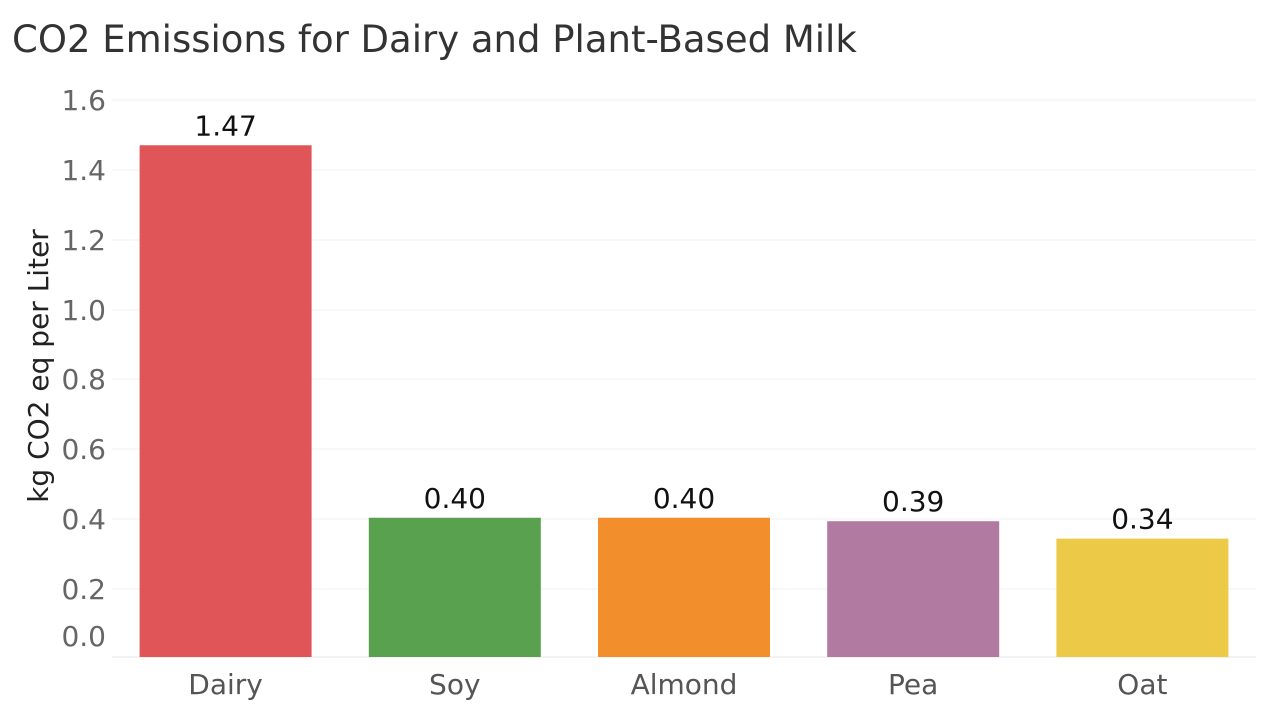  Describe the element at coordinates (83, 636) in the screenshot. I see `y-tick-label: 0.0` at that location.